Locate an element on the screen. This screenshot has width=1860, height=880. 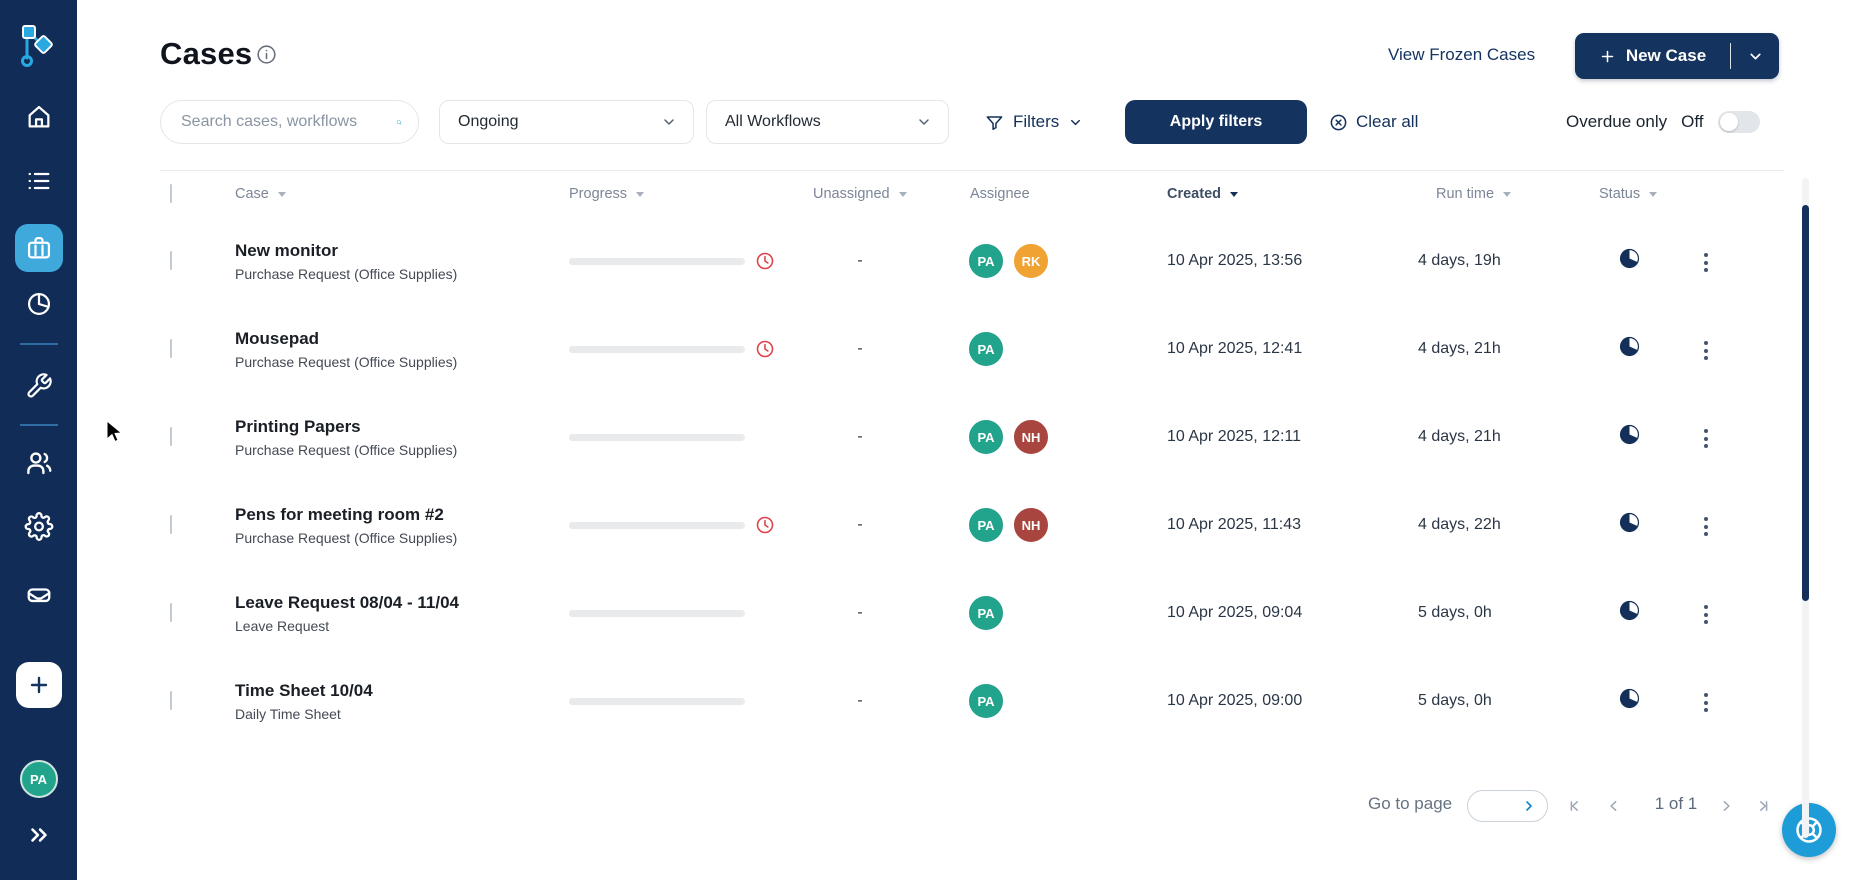
clear-all-button: Clear all is located at coordinates (1373, 122).